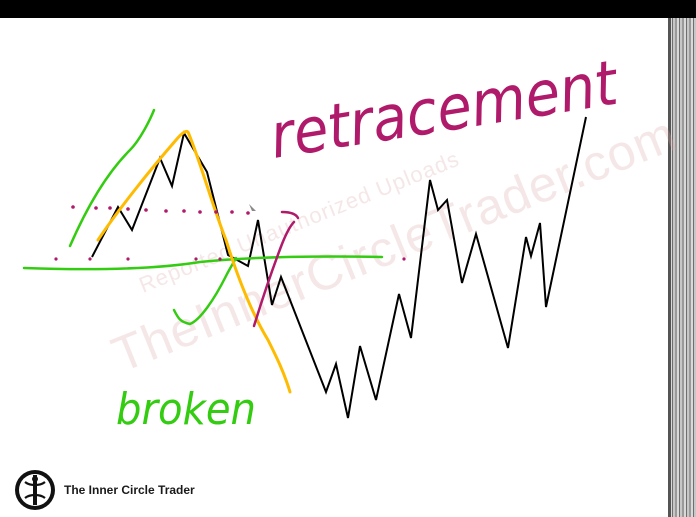 The width and height of the screenshot is (696, 517). What do you see at coordinates (186, 409) in the screenshot?
I see `broken-label: broken` at bounding box center [186, 409].